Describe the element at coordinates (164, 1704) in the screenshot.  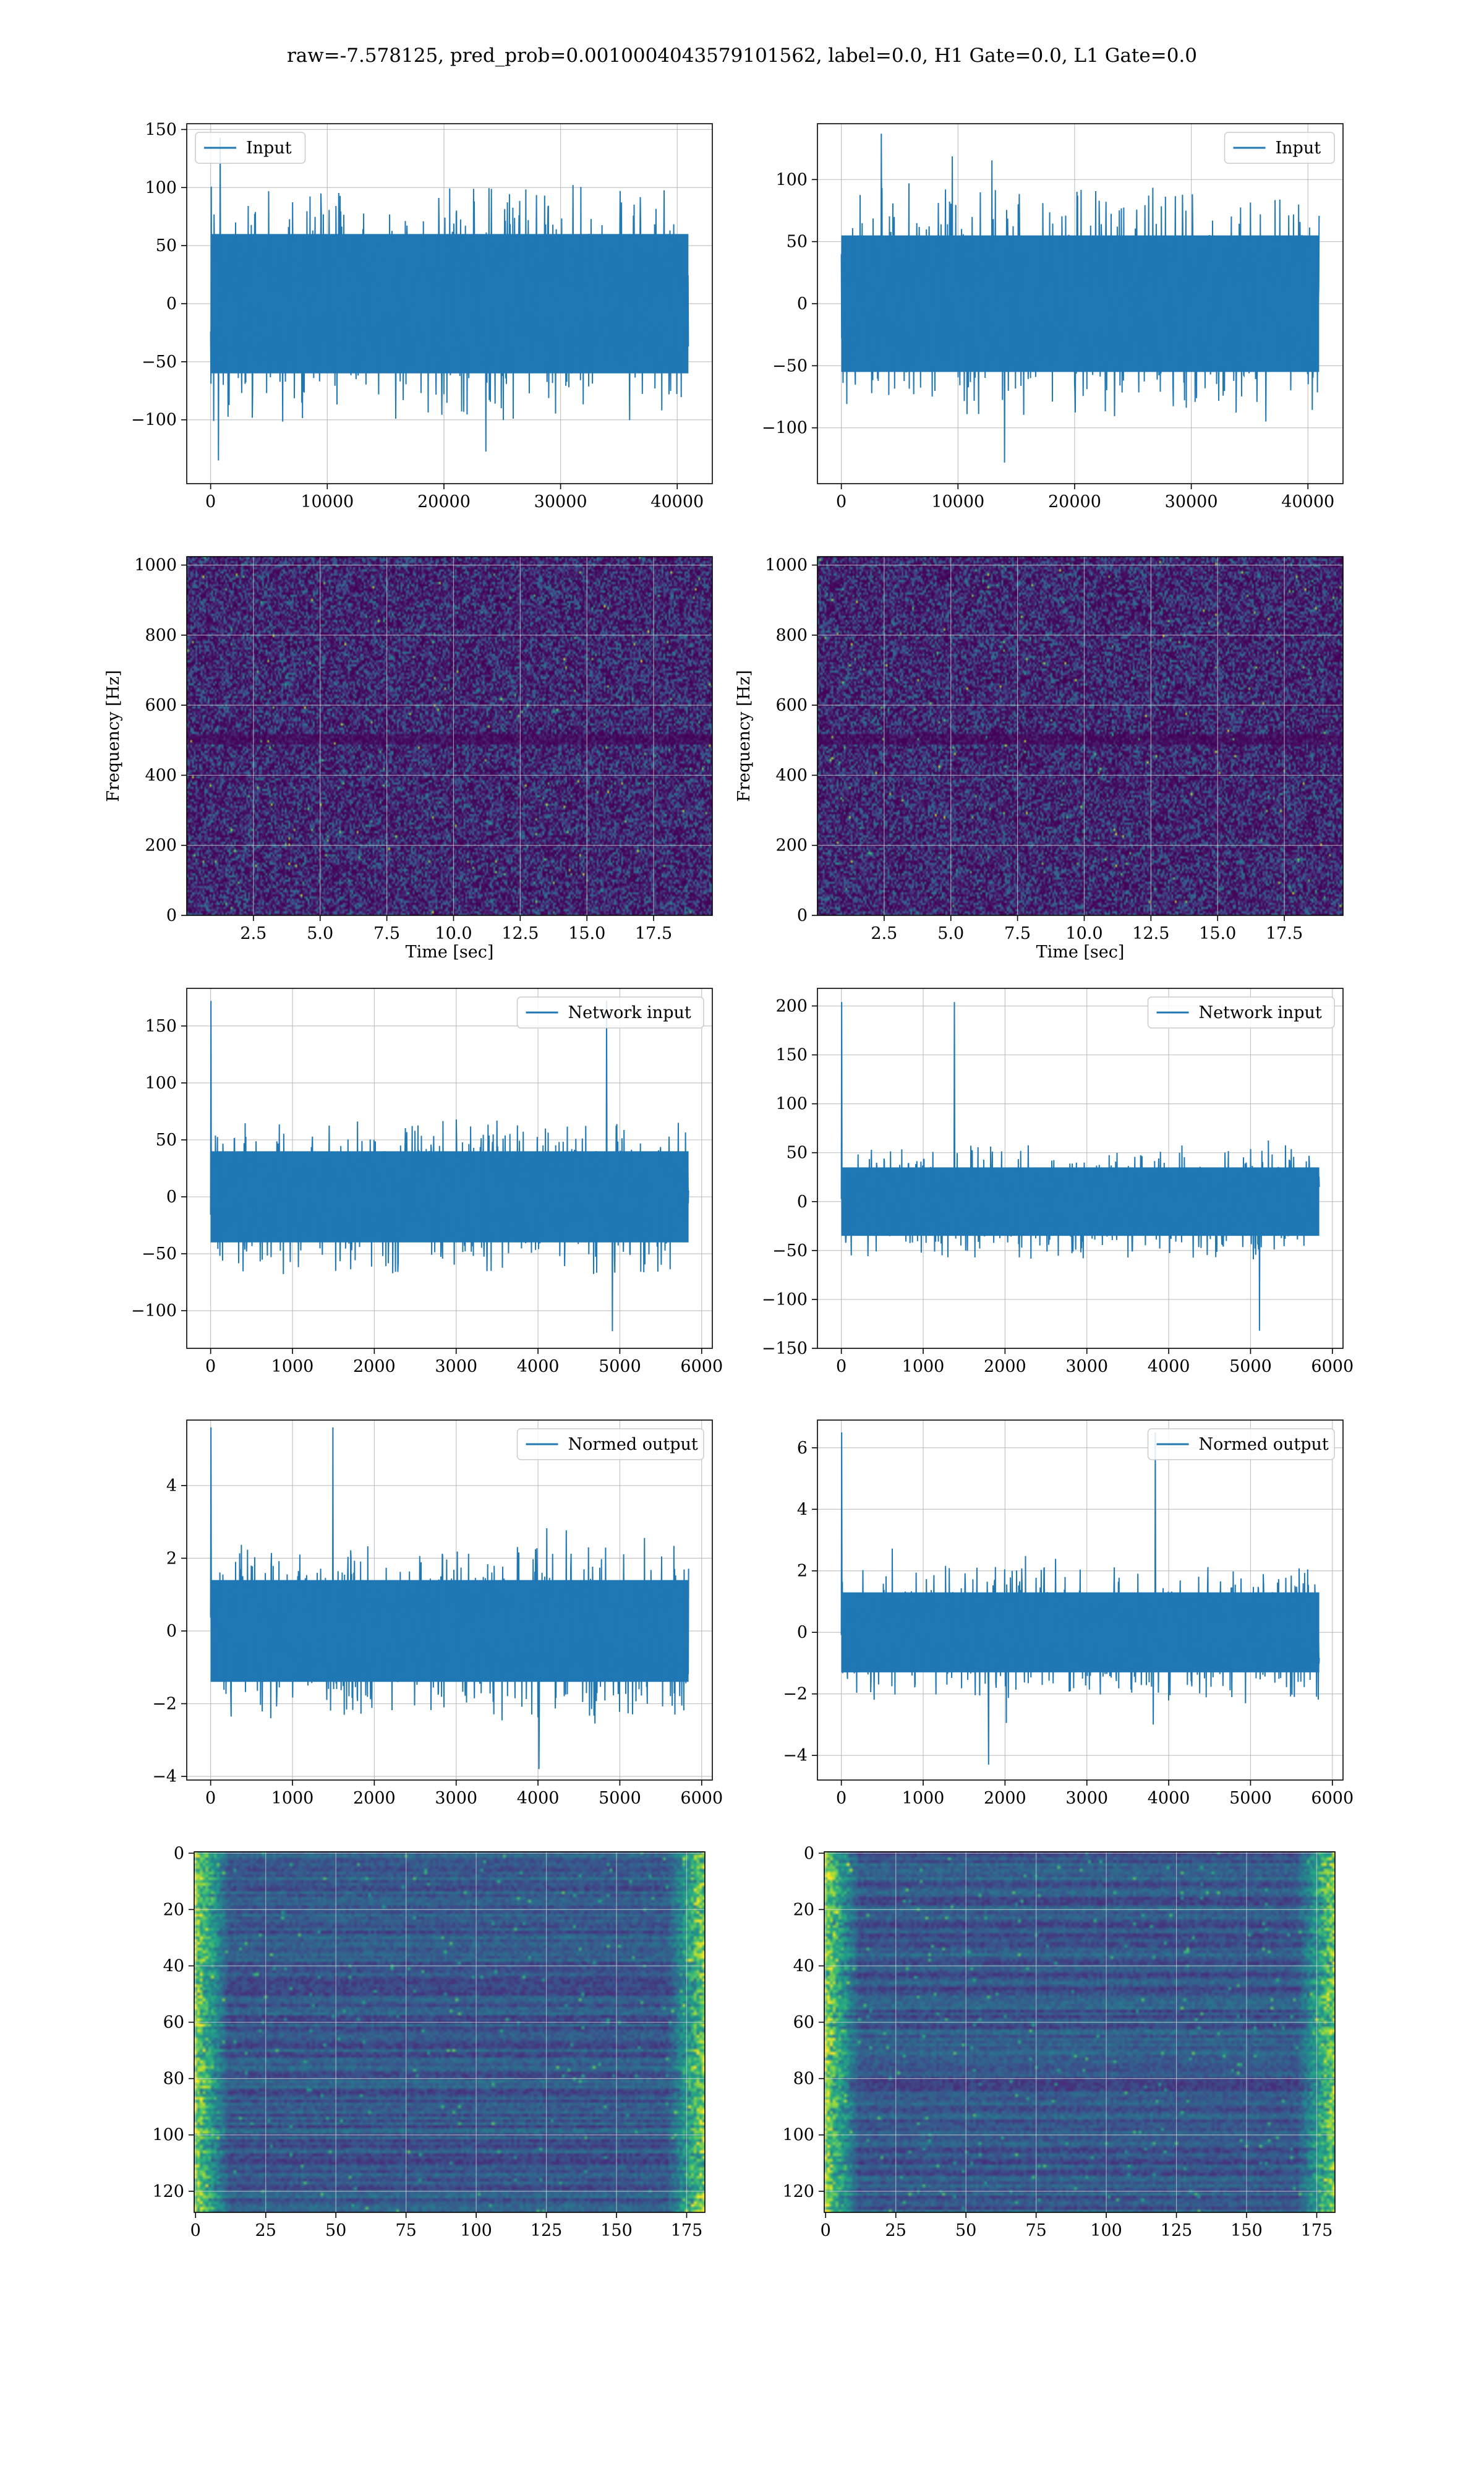
I see `y-tick-label: −2` at that location.